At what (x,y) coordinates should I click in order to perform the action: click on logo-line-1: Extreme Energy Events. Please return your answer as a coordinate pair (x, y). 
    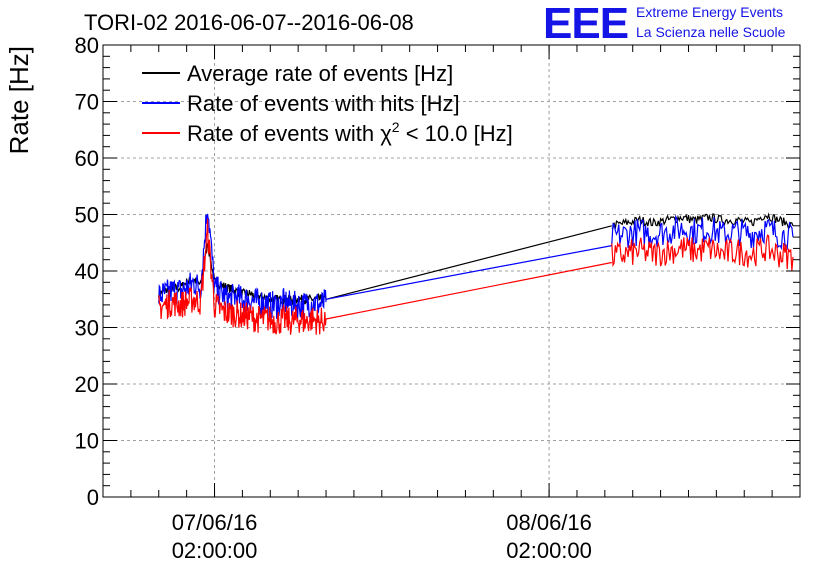
    Looking at the image, I should click on (710, 12).